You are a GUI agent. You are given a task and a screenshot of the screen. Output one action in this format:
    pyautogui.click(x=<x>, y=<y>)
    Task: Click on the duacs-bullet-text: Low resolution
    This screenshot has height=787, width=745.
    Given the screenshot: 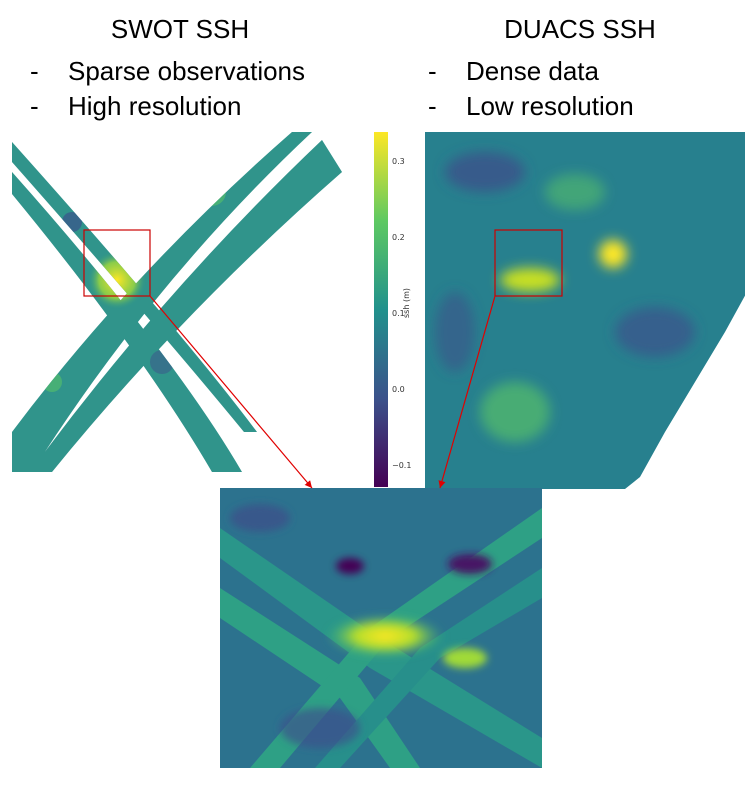 What is the action you would take?
    pyautogui.click(x=550, y=106)
    